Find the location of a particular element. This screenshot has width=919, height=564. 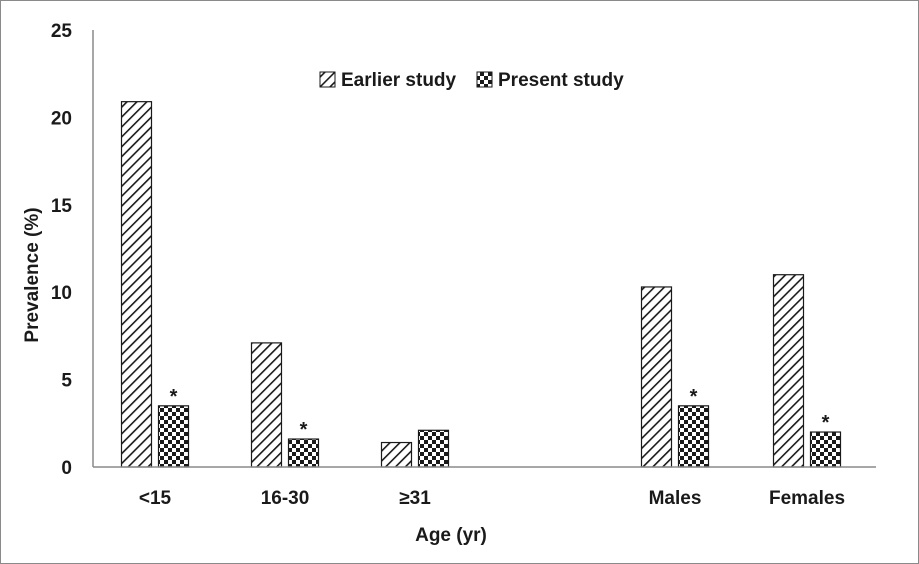

annotations-group: * * * * is located at coordinates (500, 413).